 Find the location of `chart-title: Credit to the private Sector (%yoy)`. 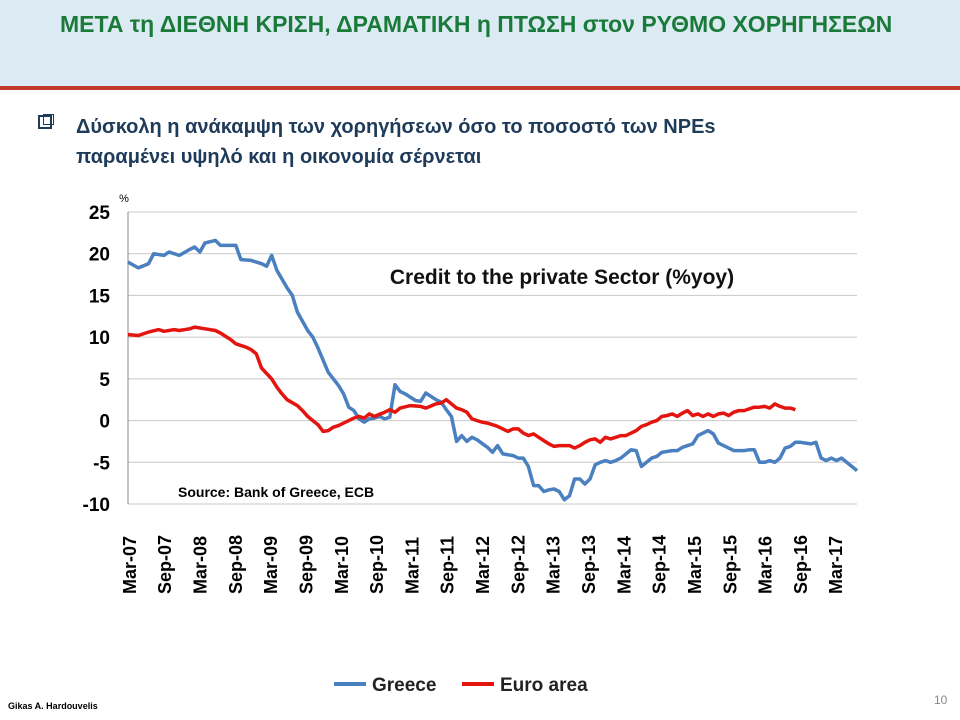

chart-title: Credit to the private Sector (%yoy) is located at coordinates (562, 277).